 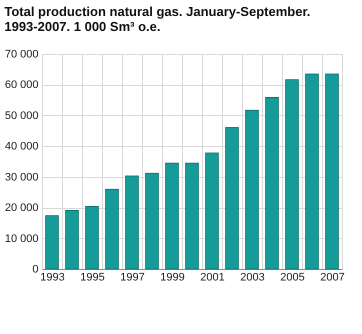 What do you see at coordinates (92, 278) in the screenshot?
I see `x-tick-label: 1995` at bounding box center [92, 278].